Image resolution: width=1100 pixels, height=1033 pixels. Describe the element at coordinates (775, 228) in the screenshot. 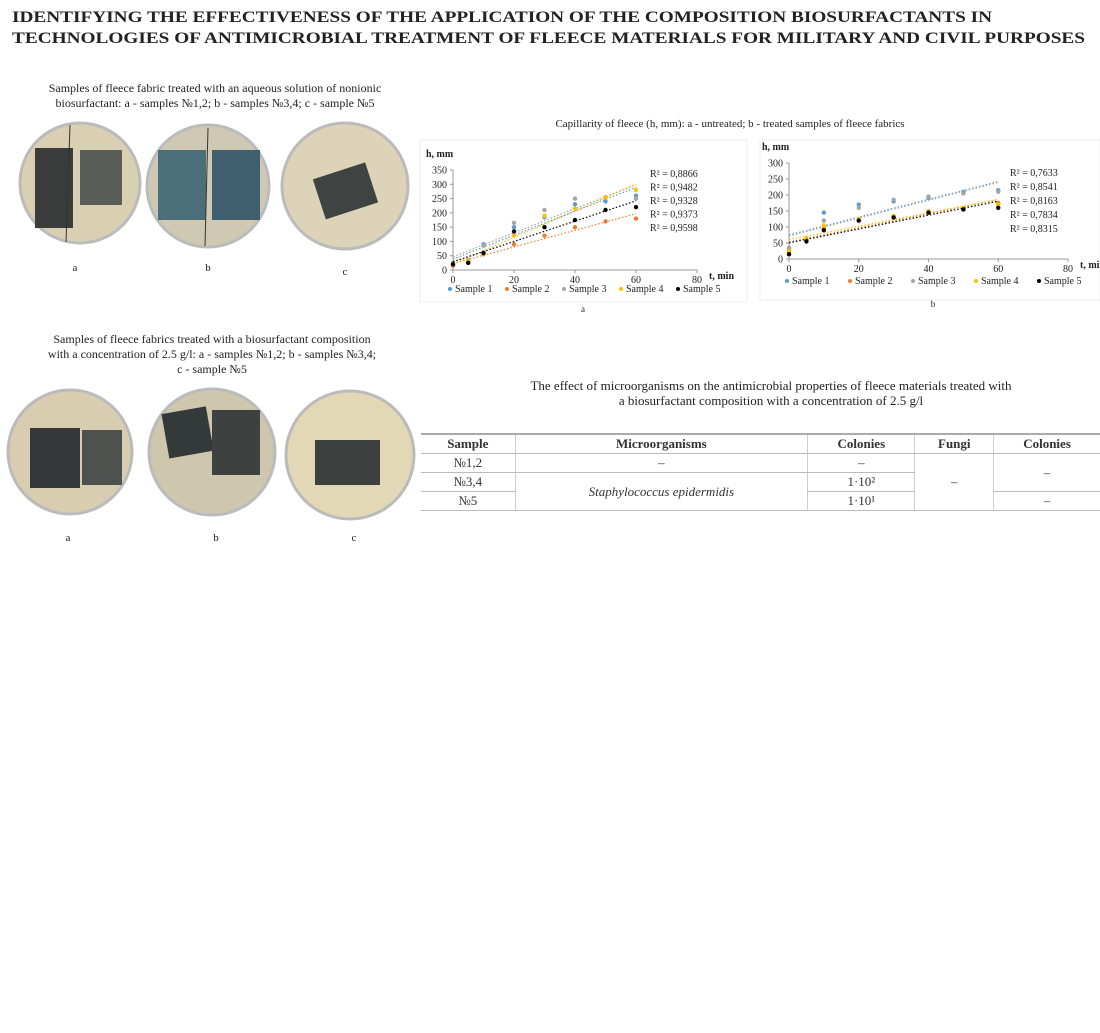

I see `y-tick-label: 100` at that location.